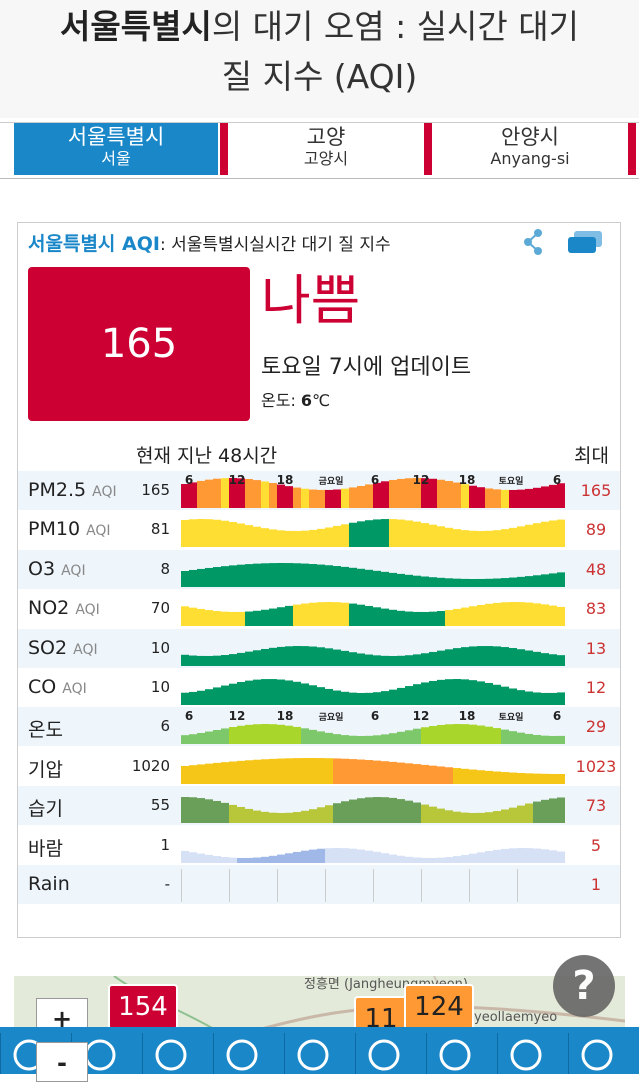  What do you see at coordinates (591, 456) in the screenshot?
I see `col-header-max: 최대` at bounding box center [591, 456].